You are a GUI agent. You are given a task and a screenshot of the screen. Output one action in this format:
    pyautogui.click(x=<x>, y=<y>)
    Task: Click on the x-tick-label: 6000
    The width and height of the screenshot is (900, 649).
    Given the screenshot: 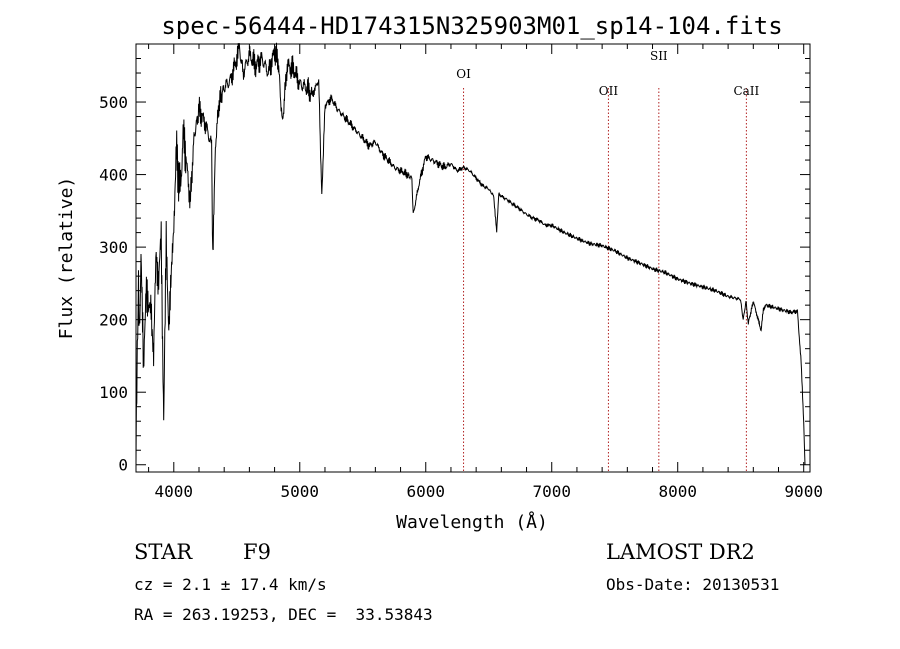 What is the action you would take?
    pyautogui.click(x=425, y=491)
    